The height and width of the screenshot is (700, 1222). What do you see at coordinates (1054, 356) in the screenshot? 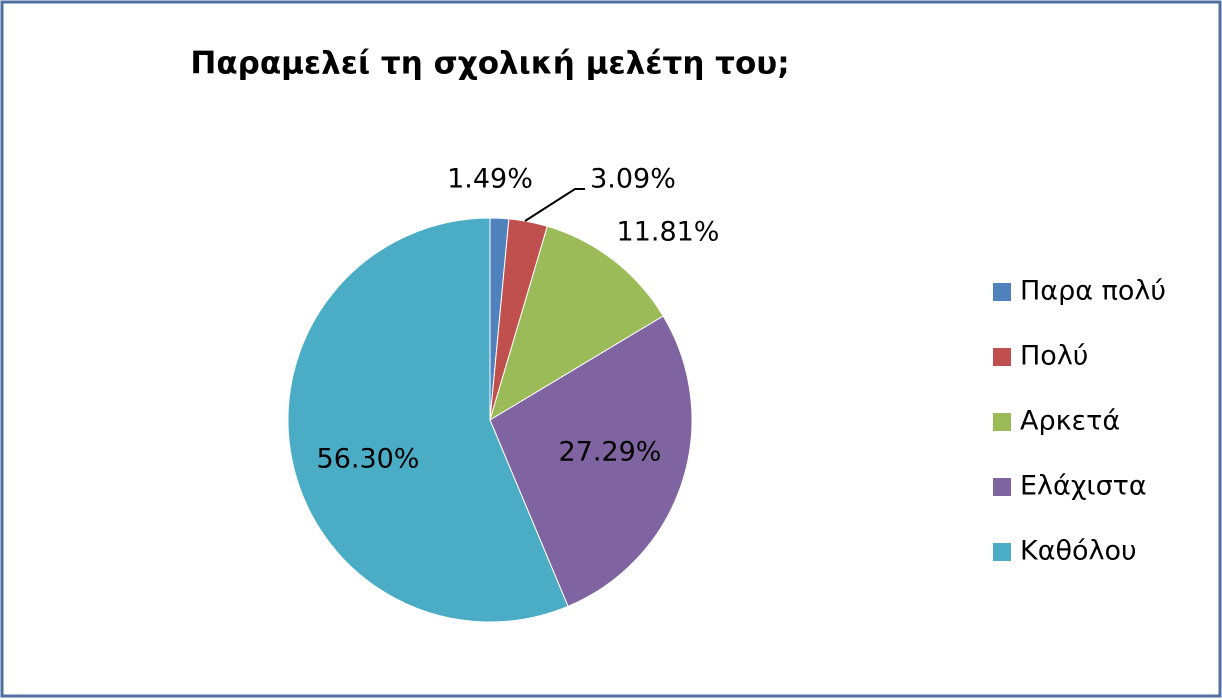
I see `legend-label: Πολύ` at bounding box center [1054, 356].